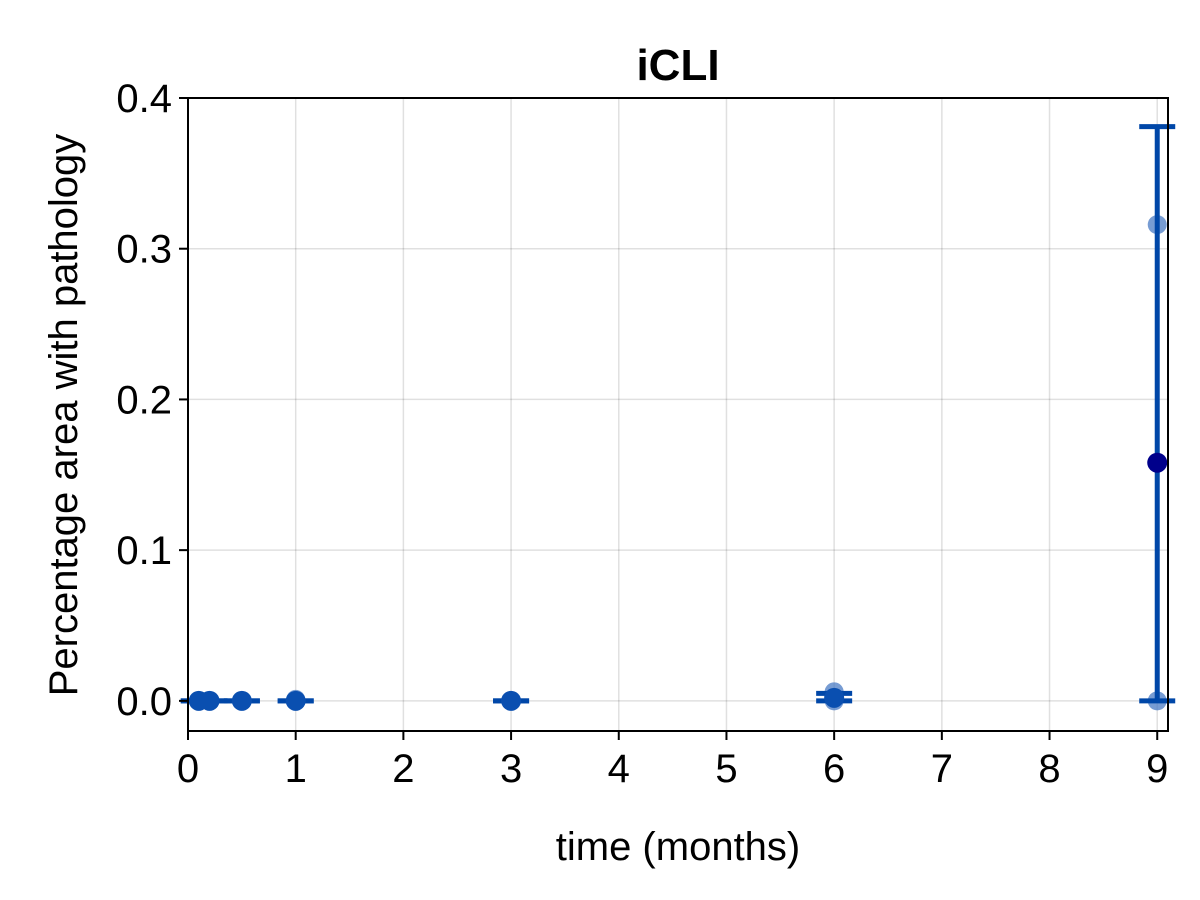 The width and height of the screenshot is (1200, 900). I want to click on y-tick-label: 0.3, so click(144, 250).